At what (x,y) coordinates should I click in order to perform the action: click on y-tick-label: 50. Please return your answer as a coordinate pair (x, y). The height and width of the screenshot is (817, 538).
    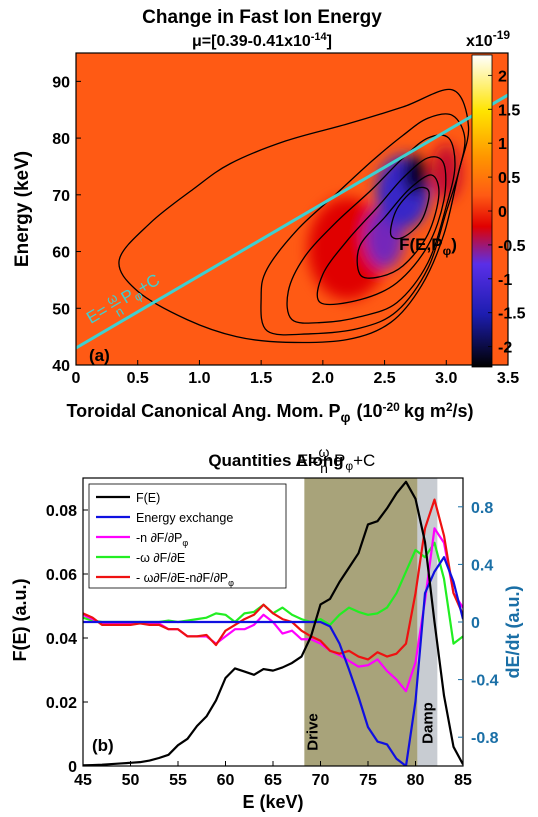
    Looking at the image, I should click on (61, 309).